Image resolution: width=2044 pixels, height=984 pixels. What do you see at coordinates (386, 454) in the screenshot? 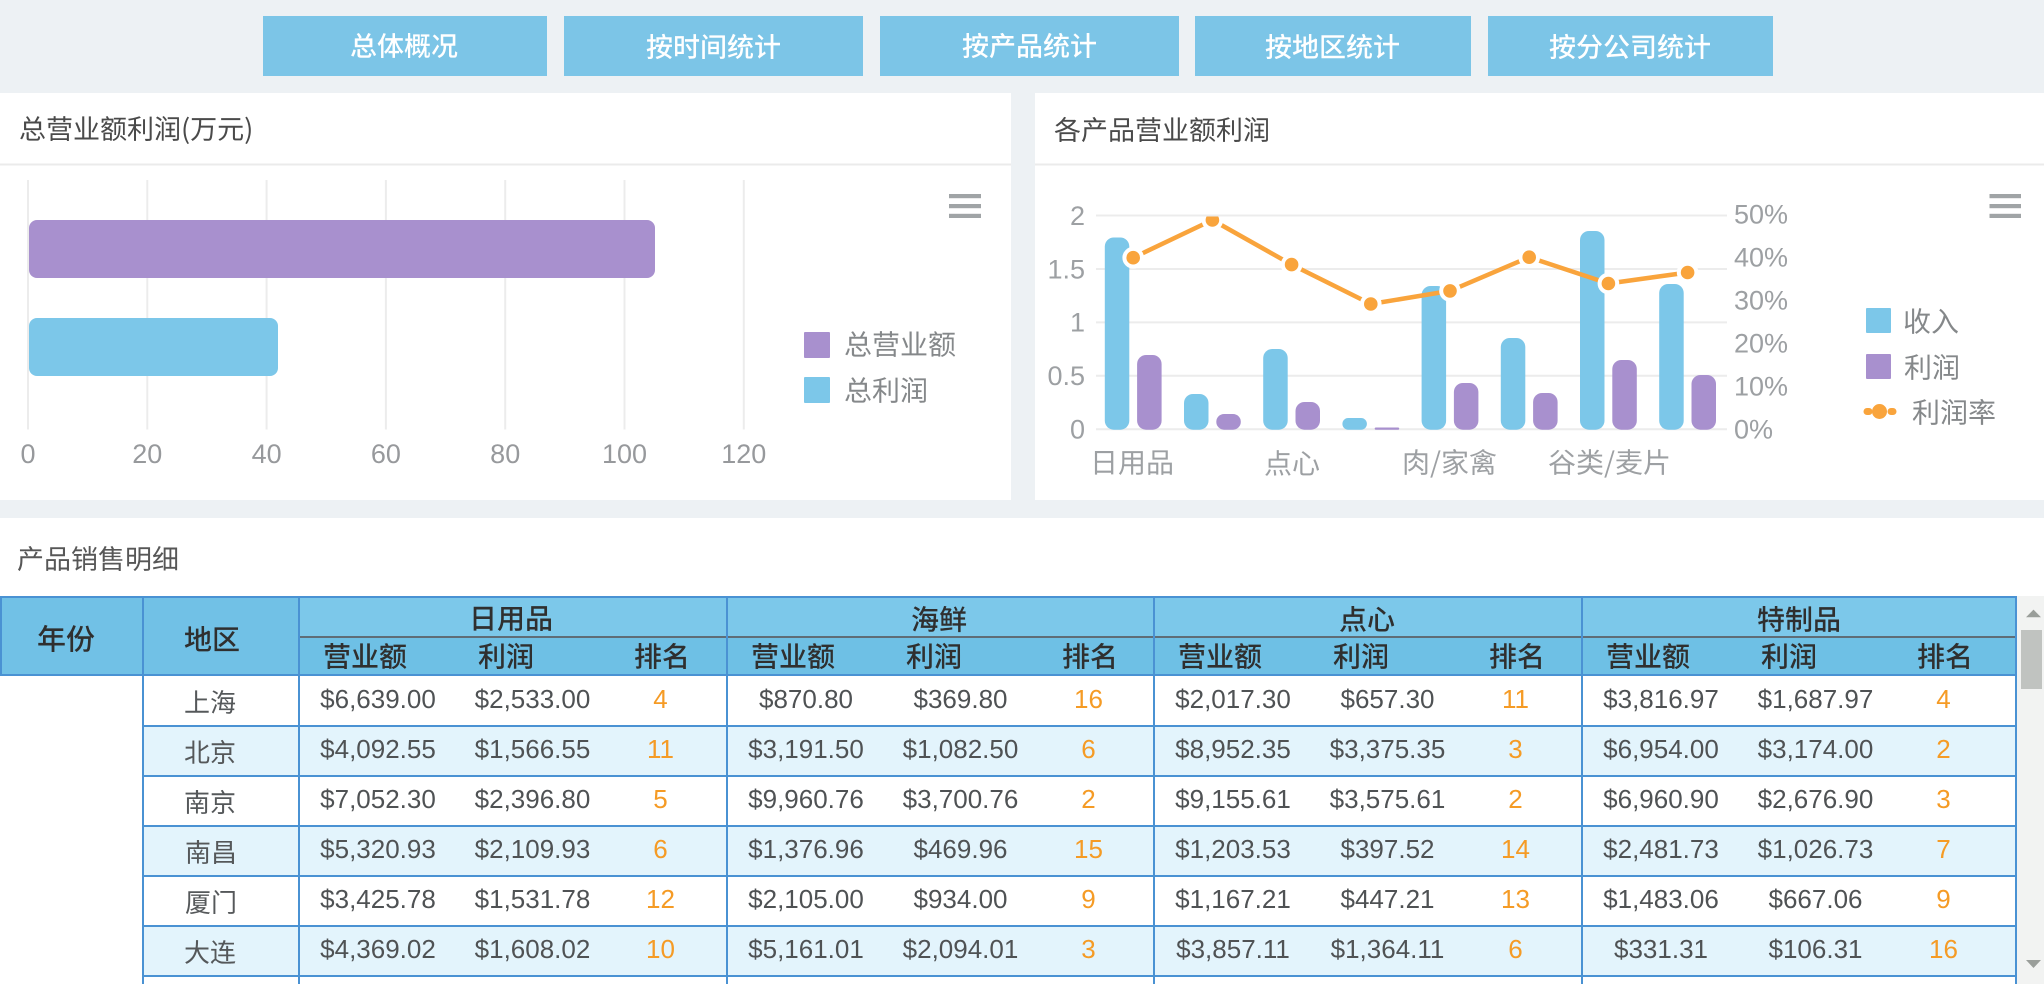
I see `svg-text: 60` at bounding box center [386, 454].